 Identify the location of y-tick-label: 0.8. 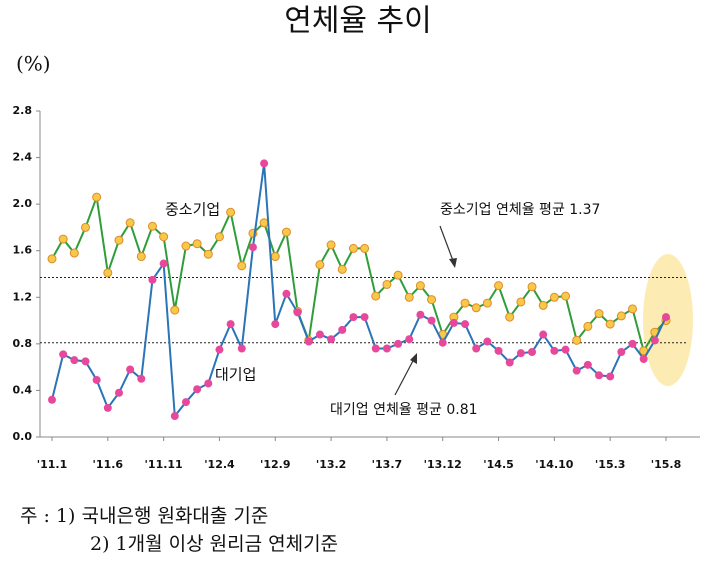
(23, 343).